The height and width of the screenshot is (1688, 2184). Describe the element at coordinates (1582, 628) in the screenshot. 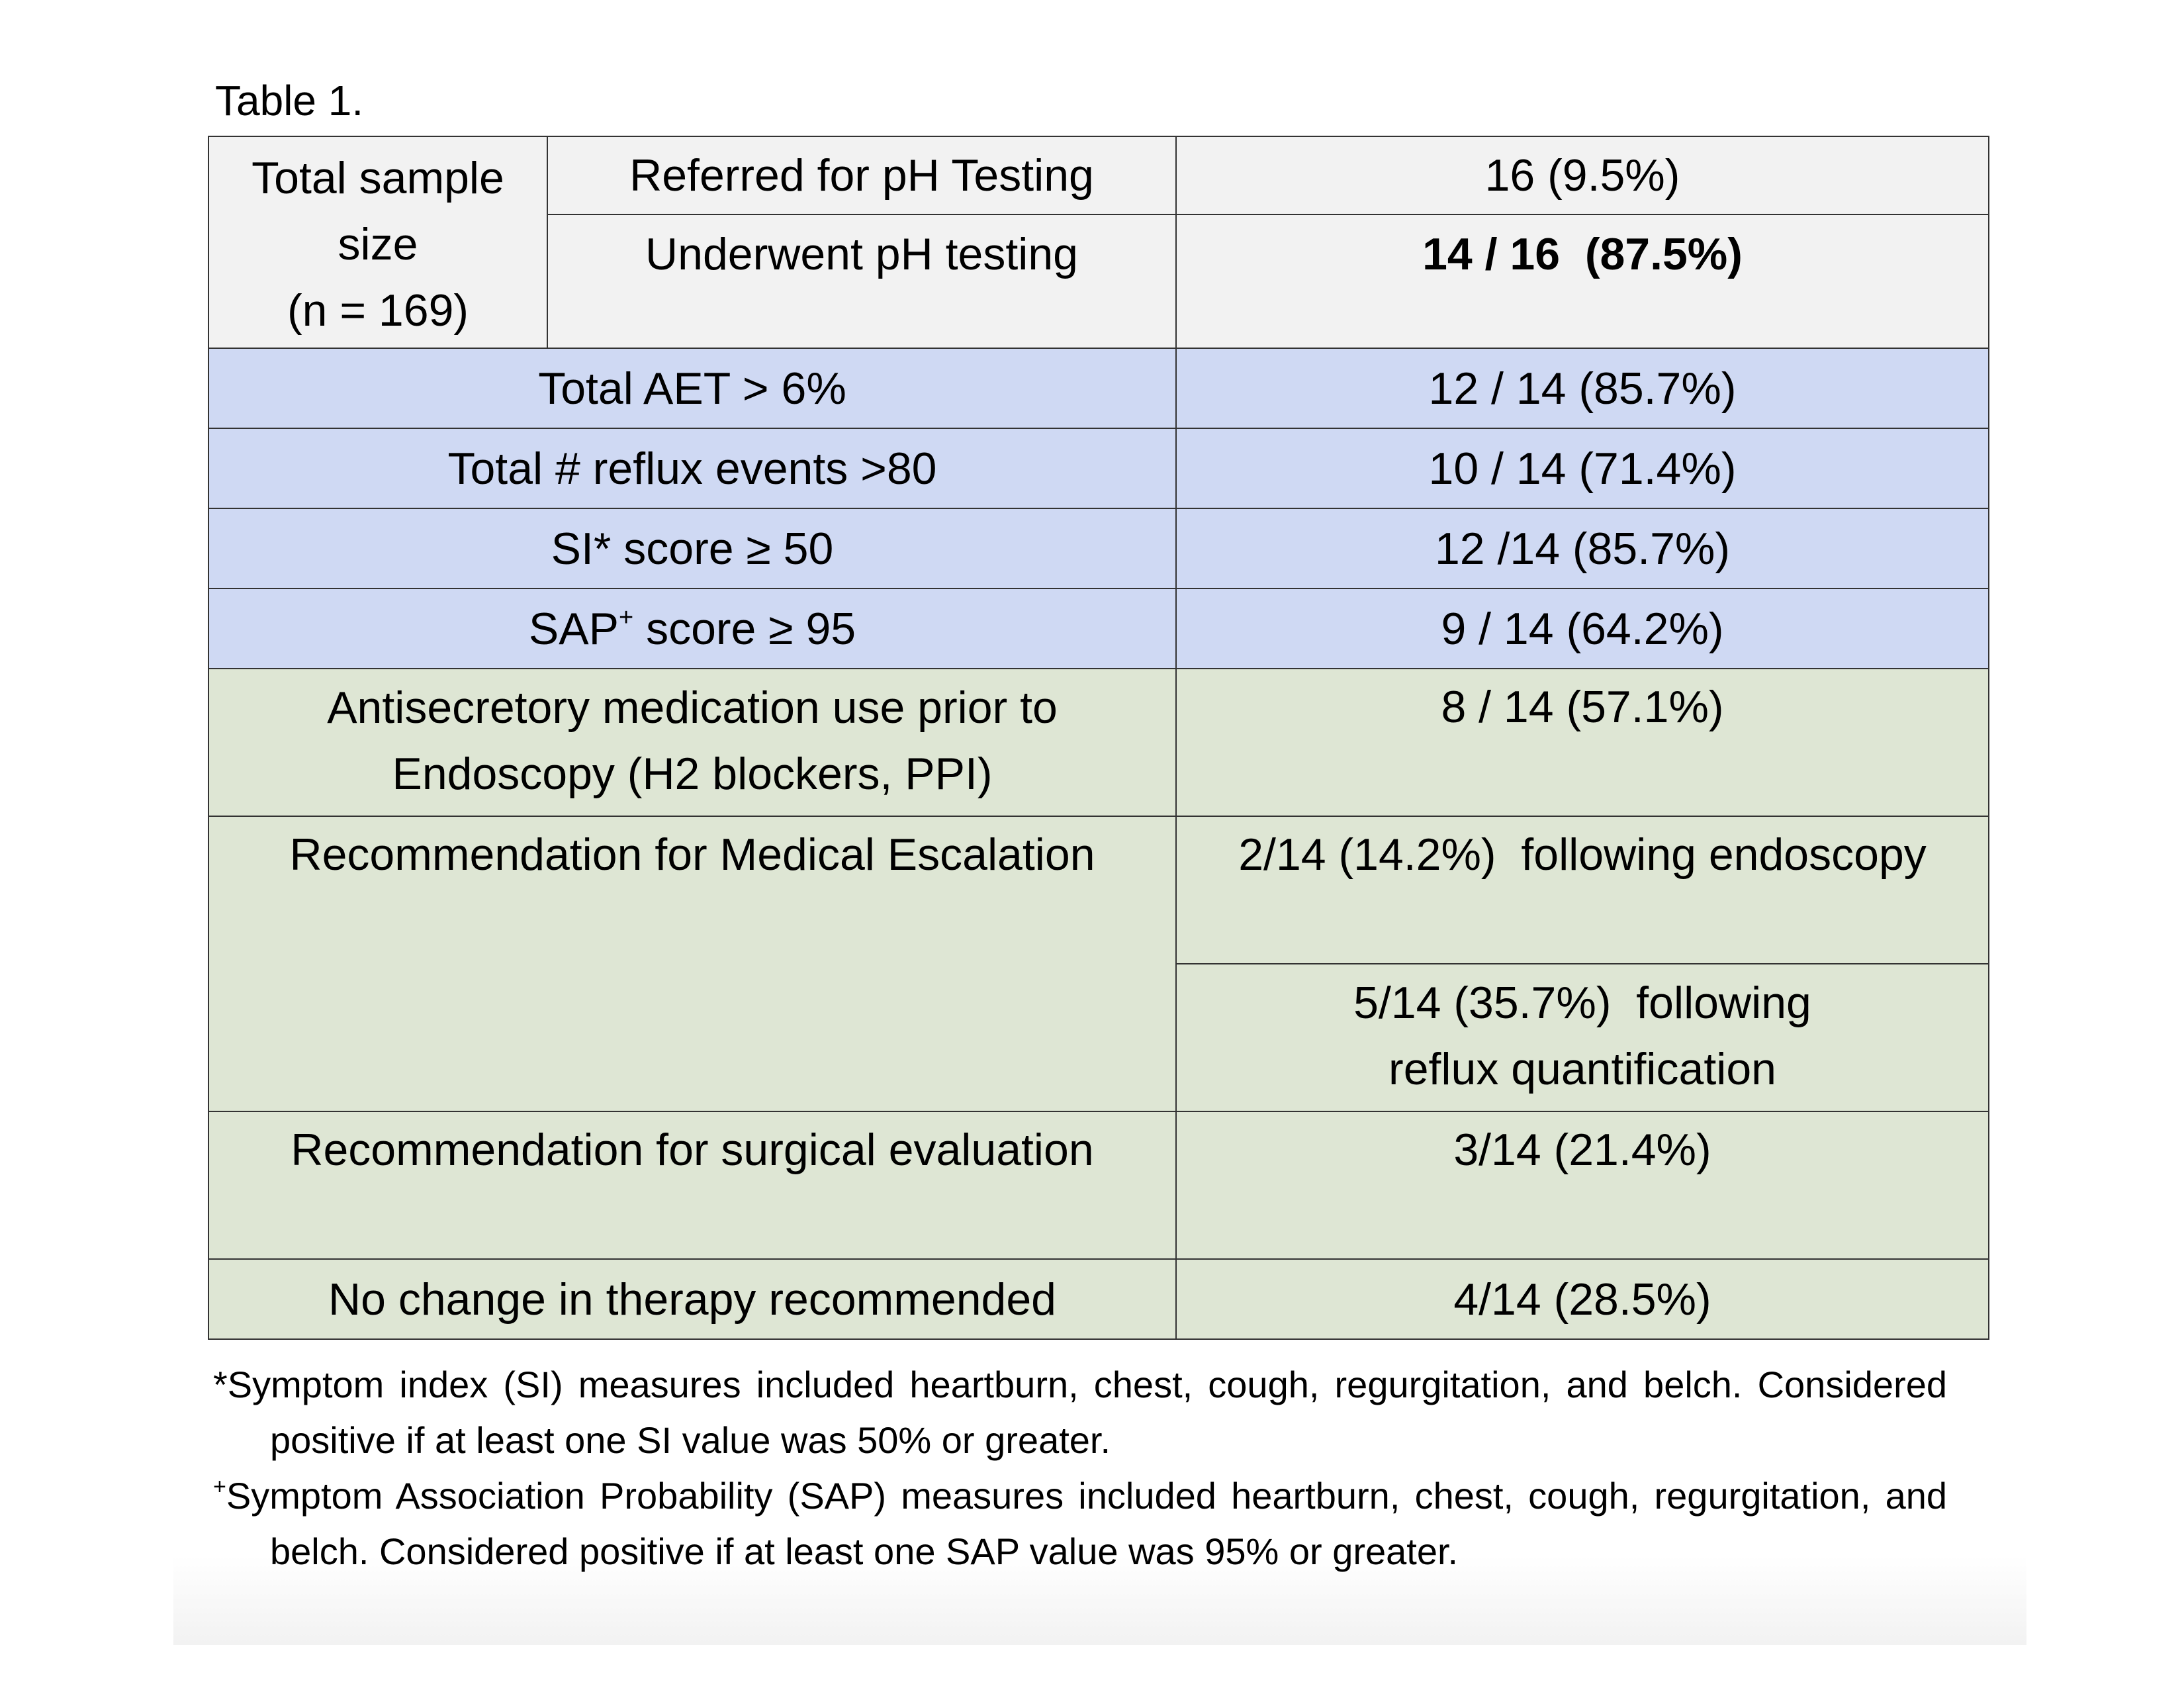

I see `sap-value: 9 / 14 (64.2%)` at that location.